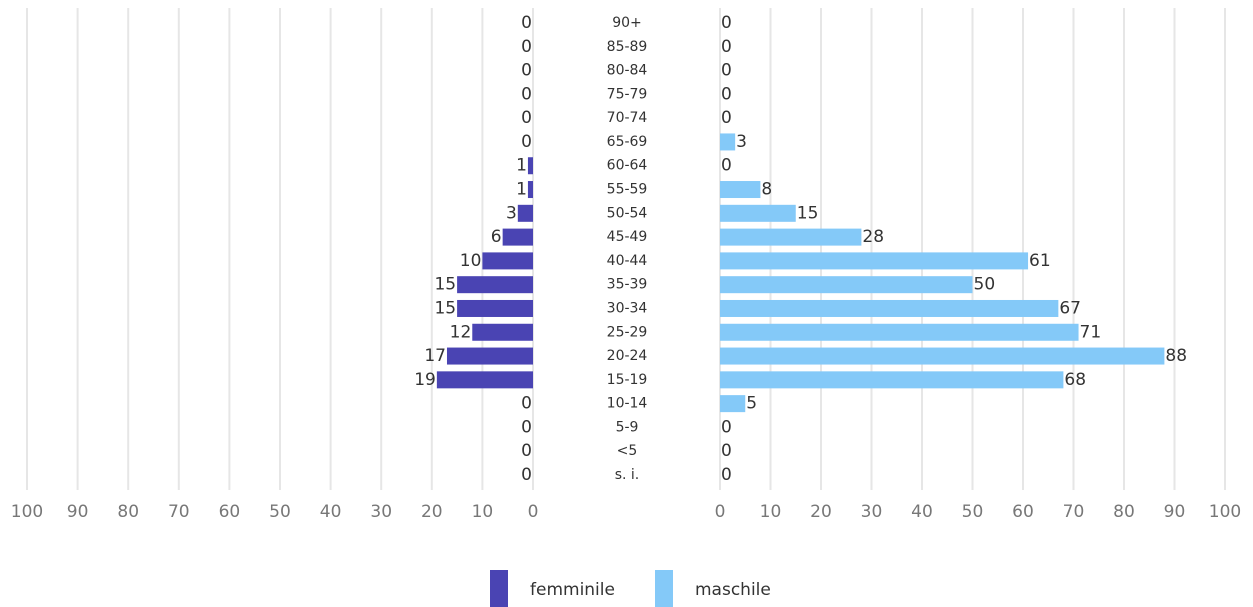 The width and height of the screenshot is (1253, 607). I want to click on category-label: 55-59, so click(627, 190).